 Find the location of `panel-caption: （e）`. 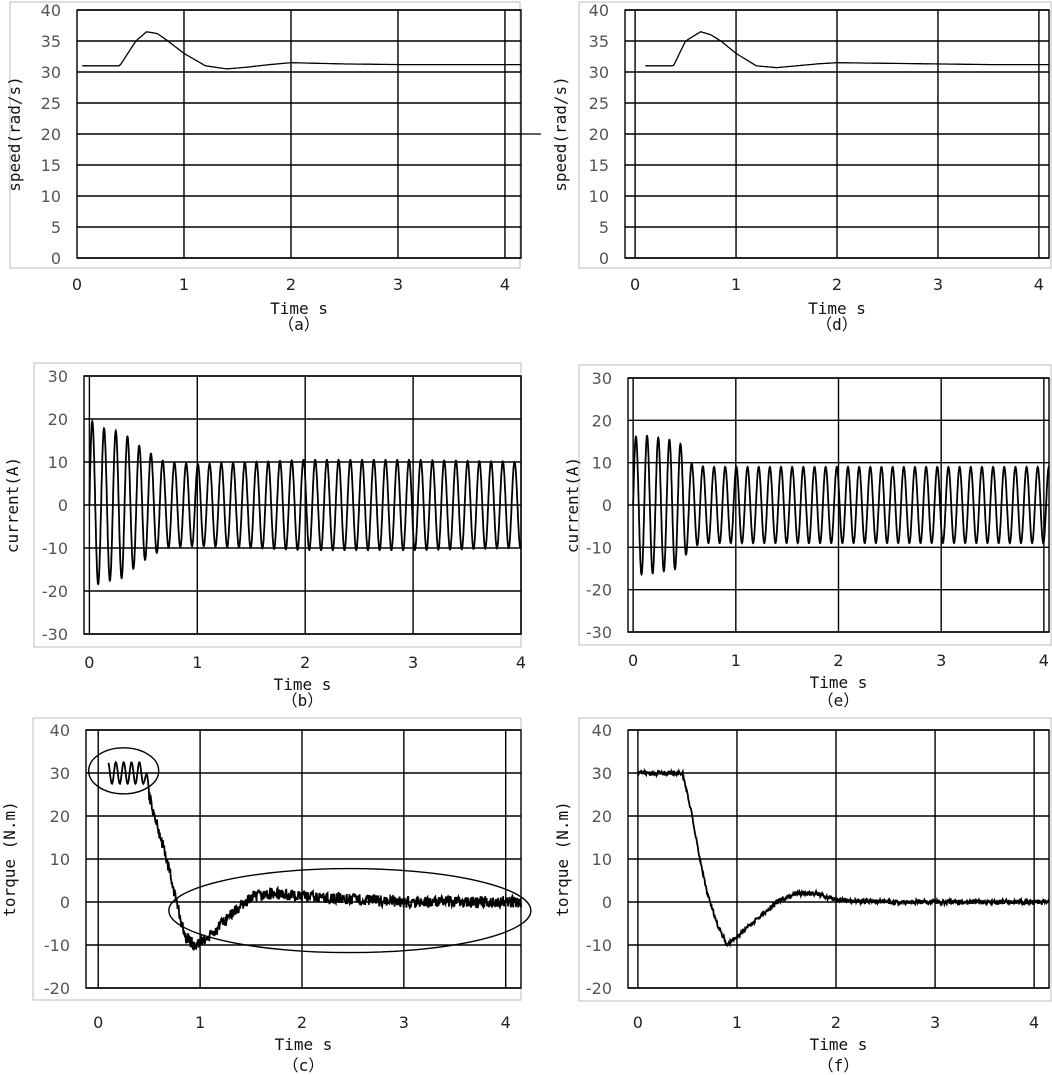

panel-caption: （e） is located at coordinates (839, 700).